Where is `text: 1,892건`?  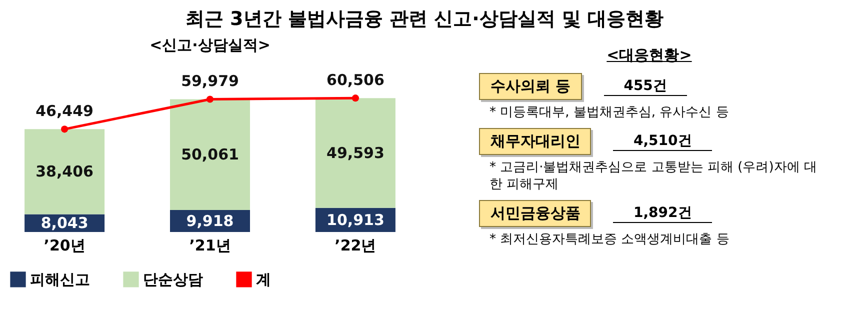 text: 1,892건 is located at coordinates (662, 213).